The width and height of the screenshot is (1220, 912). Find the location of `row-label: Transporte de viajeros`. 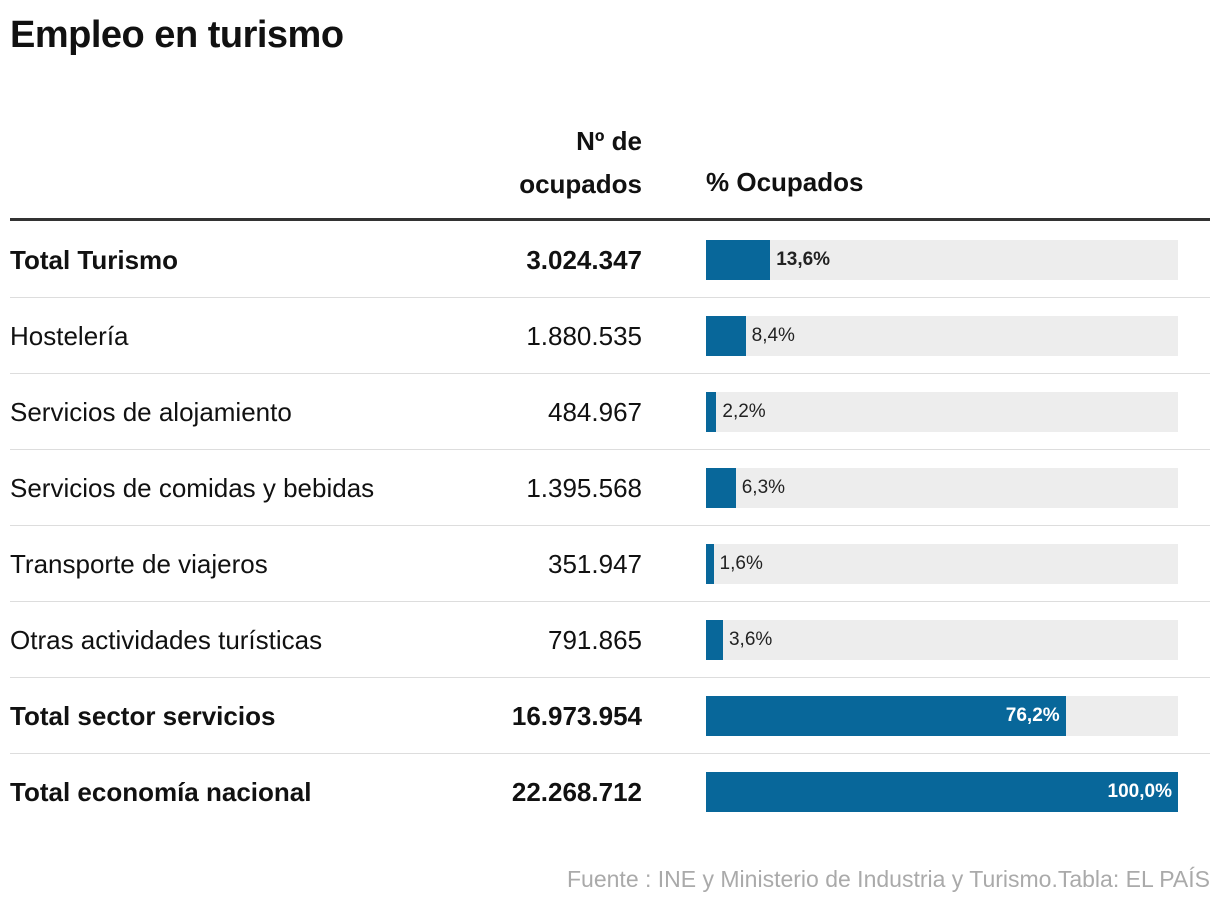

row-label: Transporte de viajeros is located at coordinates (139, 564).